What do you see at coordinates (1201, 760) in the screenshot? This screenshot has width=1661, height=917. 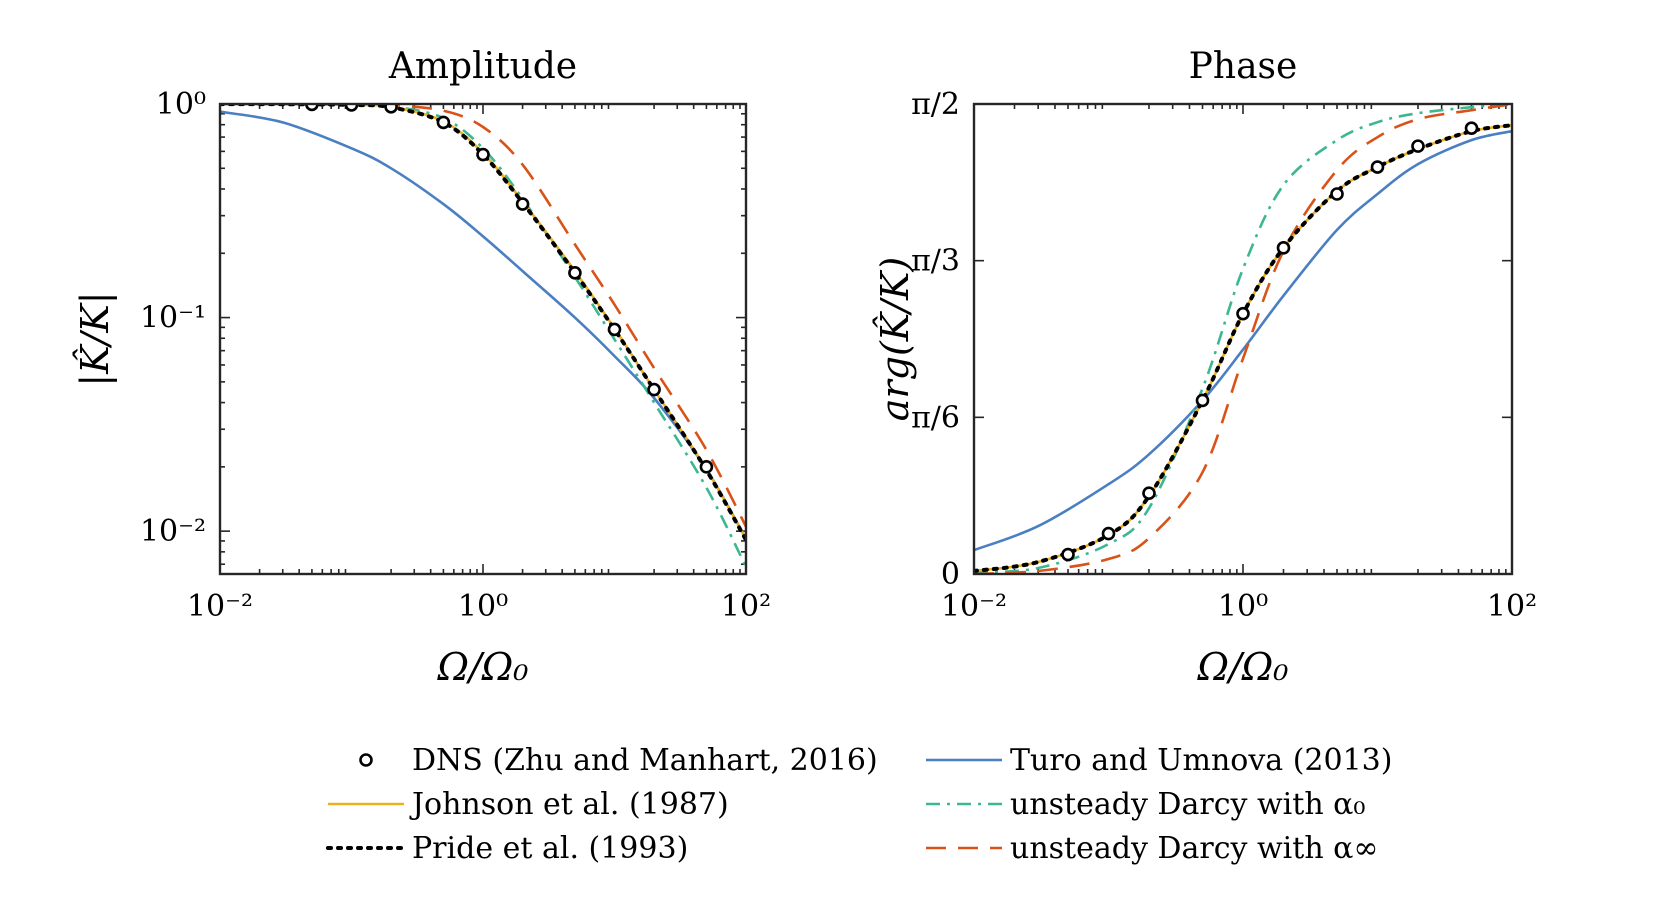 I see `legend-label-turo: Turo and Umnova (2013)` at bounding box center [1201, 760].